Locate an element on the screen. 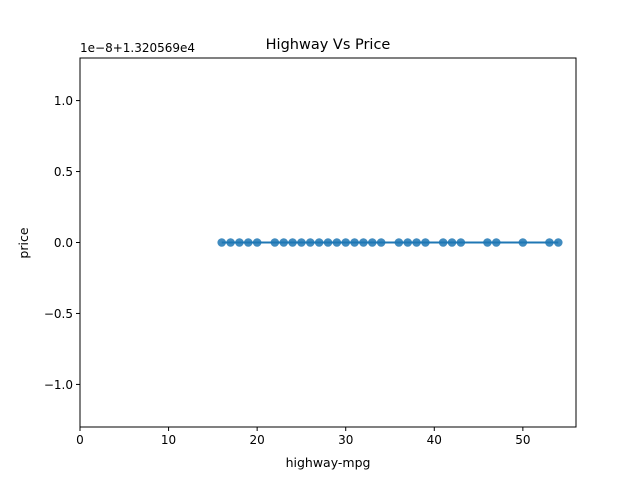 This screenshot has width=640, height=480. chart-title: Highway Vs Price is located at coordinates (328, 45).